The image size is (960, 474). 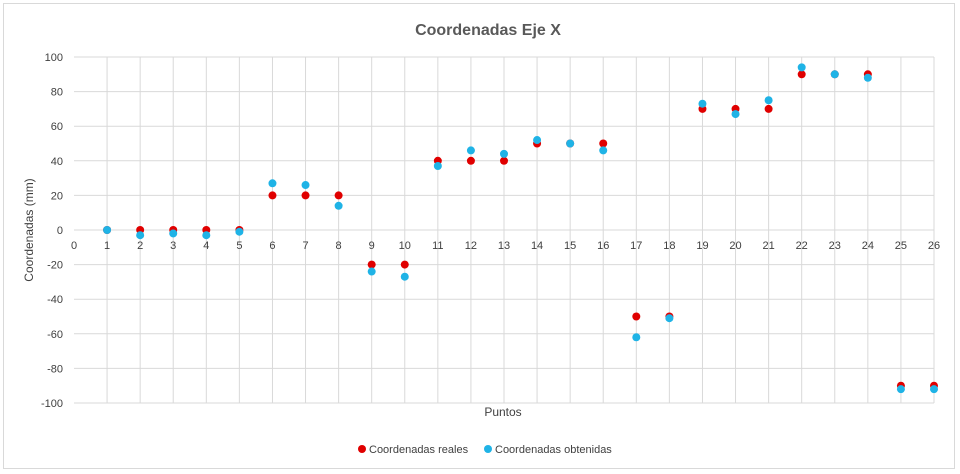 I want to click on x-tick-label: 10, so click(x=405, y=246).